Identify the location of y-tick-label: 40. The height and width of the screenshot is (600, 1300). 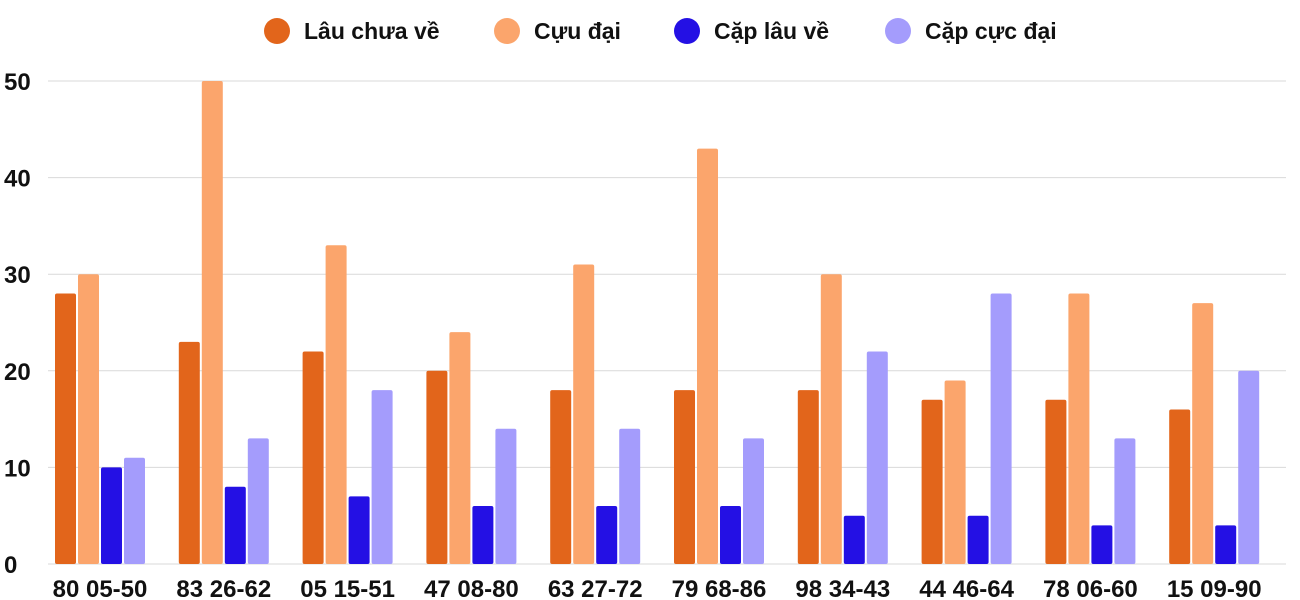
(17, 179).